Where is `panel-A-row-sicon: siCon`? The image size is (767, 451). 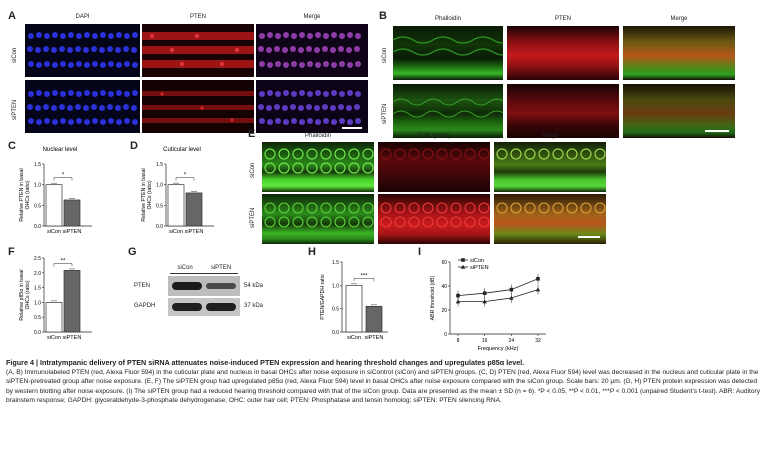
panel-A-row-sicon: siCon is located at coordinates (15, 55).